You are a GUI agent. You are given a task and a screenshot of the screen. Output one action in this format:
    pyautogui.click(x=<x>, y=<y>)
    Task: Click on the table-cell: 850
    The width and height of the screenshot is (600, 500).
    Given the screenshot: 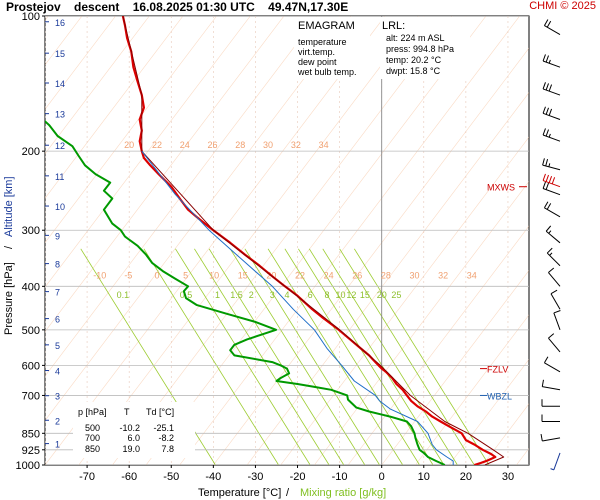 What is the action you would take?
    pyautogui.click(x=92, y=449)
    